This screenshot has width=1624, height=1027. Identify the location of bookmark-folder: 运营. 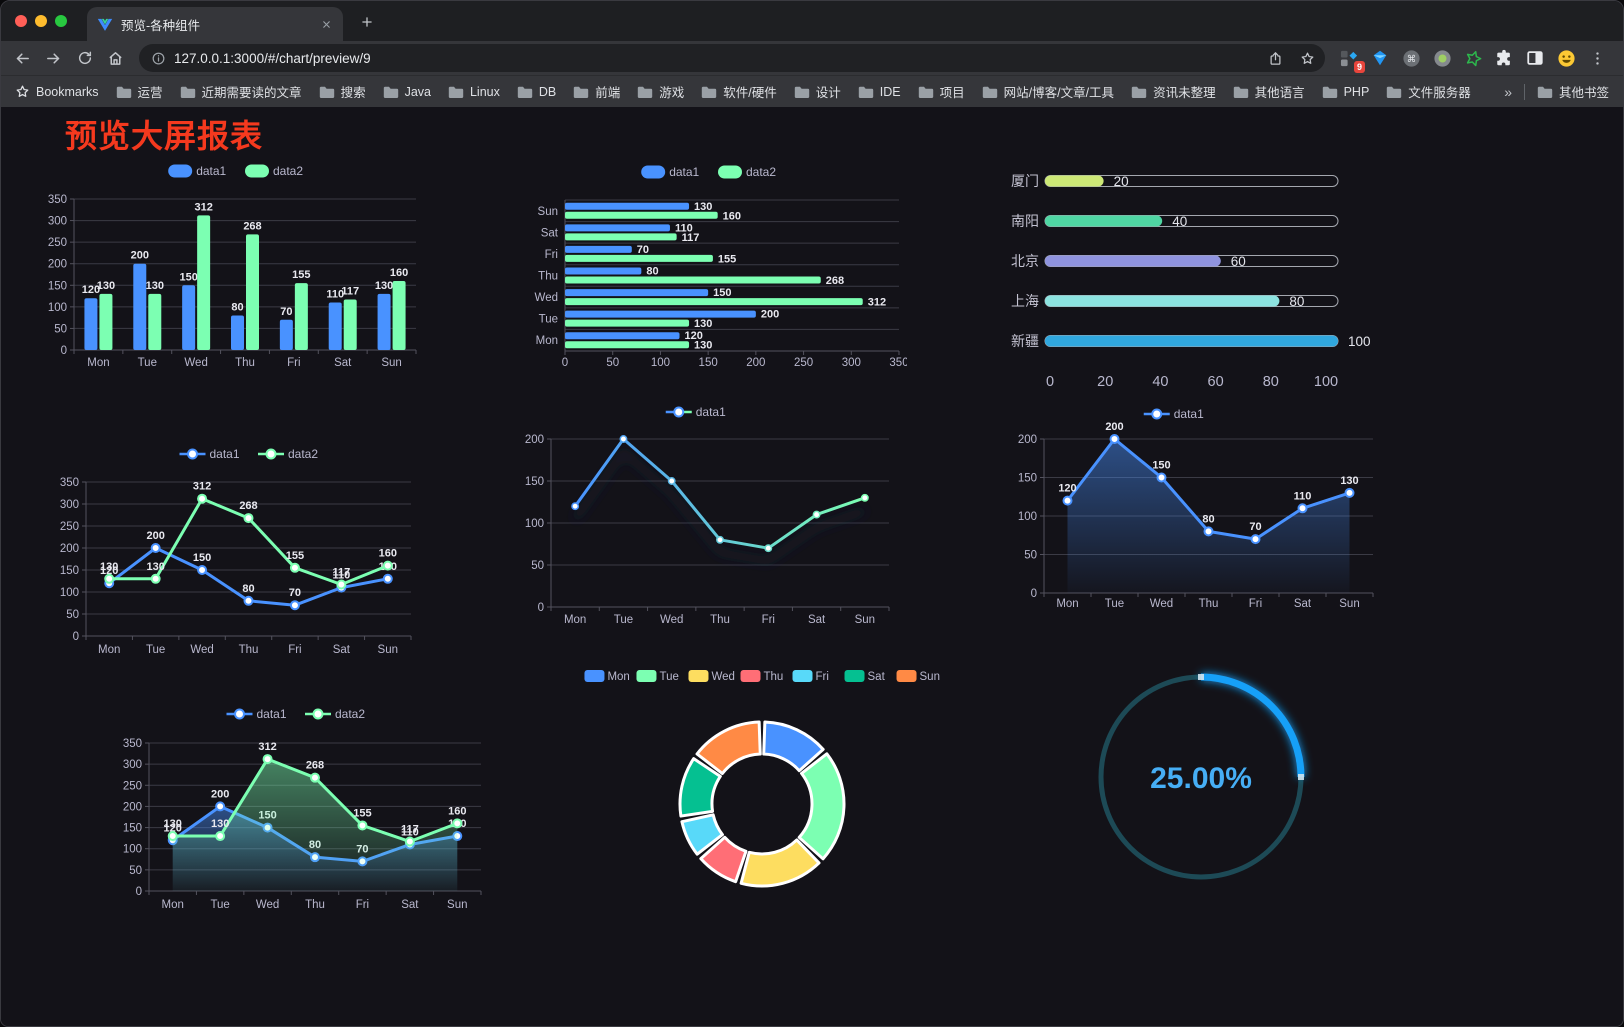
(139, 91).